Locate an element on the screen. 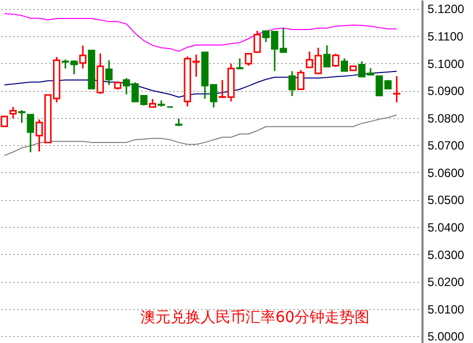 This screenshot has height=343, width=473. y-tick-label: 5.0600 is located at coordinates (446, 173).